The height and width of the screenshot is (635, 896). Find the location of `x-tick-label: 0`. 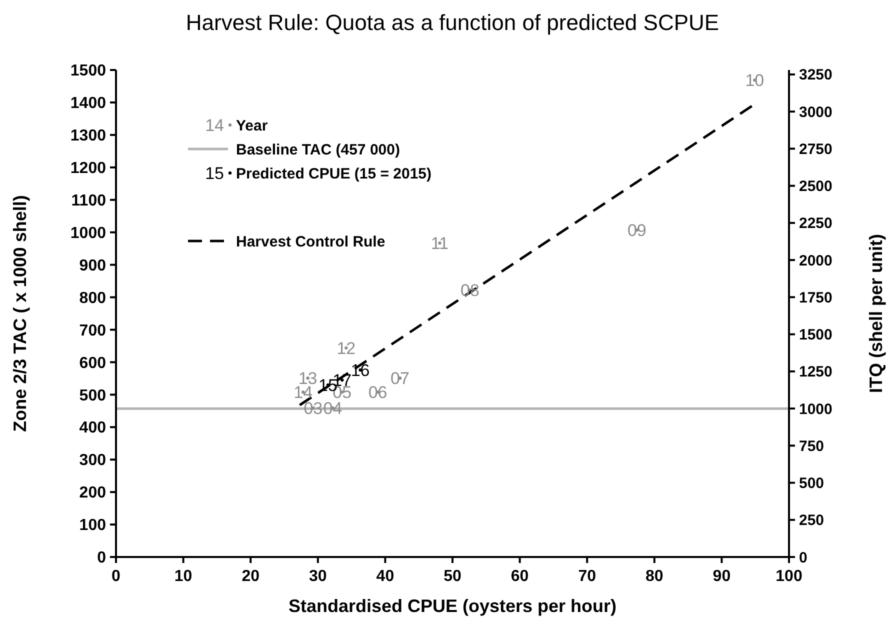

x-tick-label: 0 is located at coordinates (116, 576).